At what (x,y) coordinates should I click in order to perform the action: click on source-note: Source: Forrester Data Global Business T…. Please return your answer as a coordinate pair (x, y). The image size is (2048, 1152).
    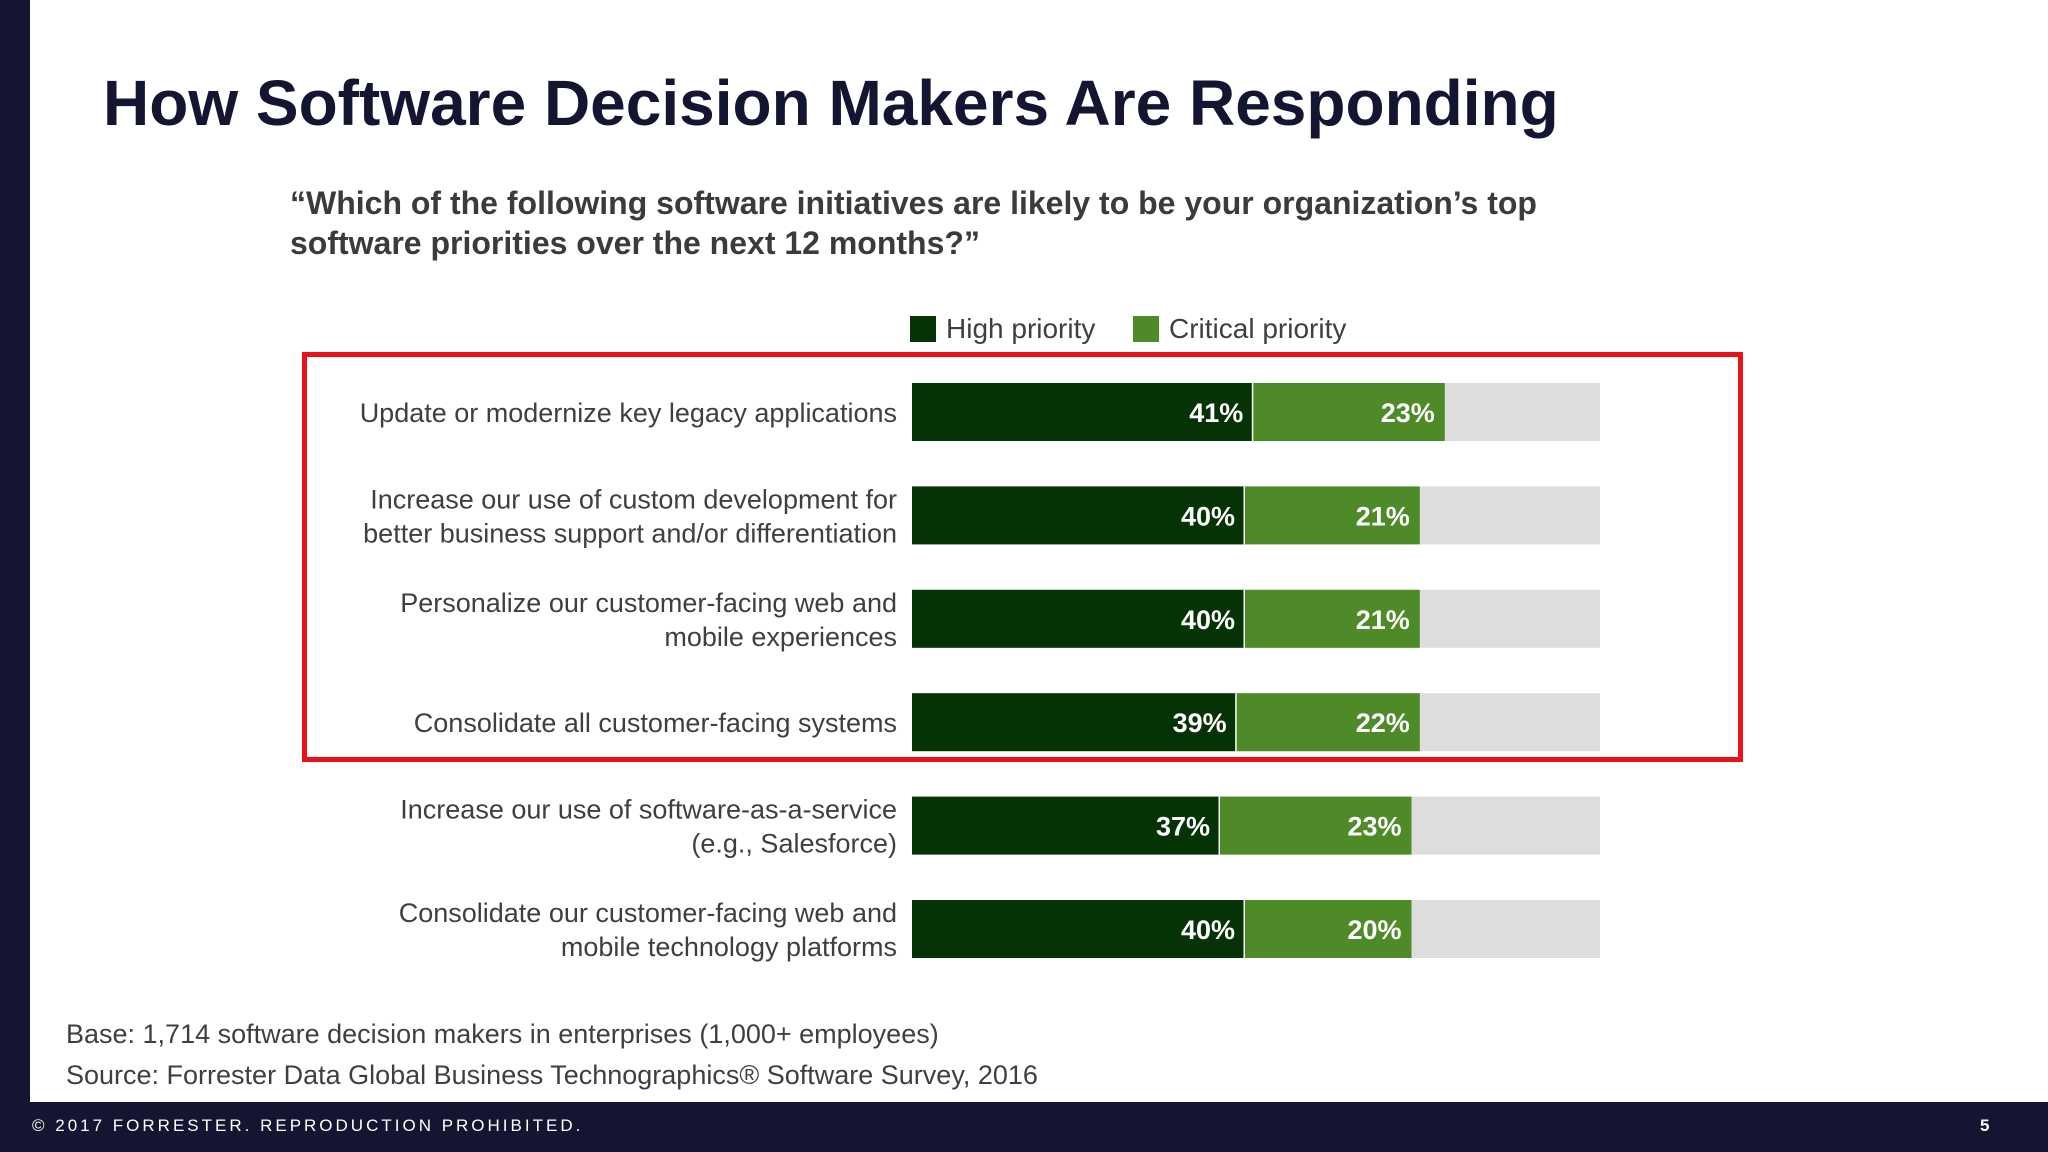
    Looking at the image, I should click on (552, 1075).